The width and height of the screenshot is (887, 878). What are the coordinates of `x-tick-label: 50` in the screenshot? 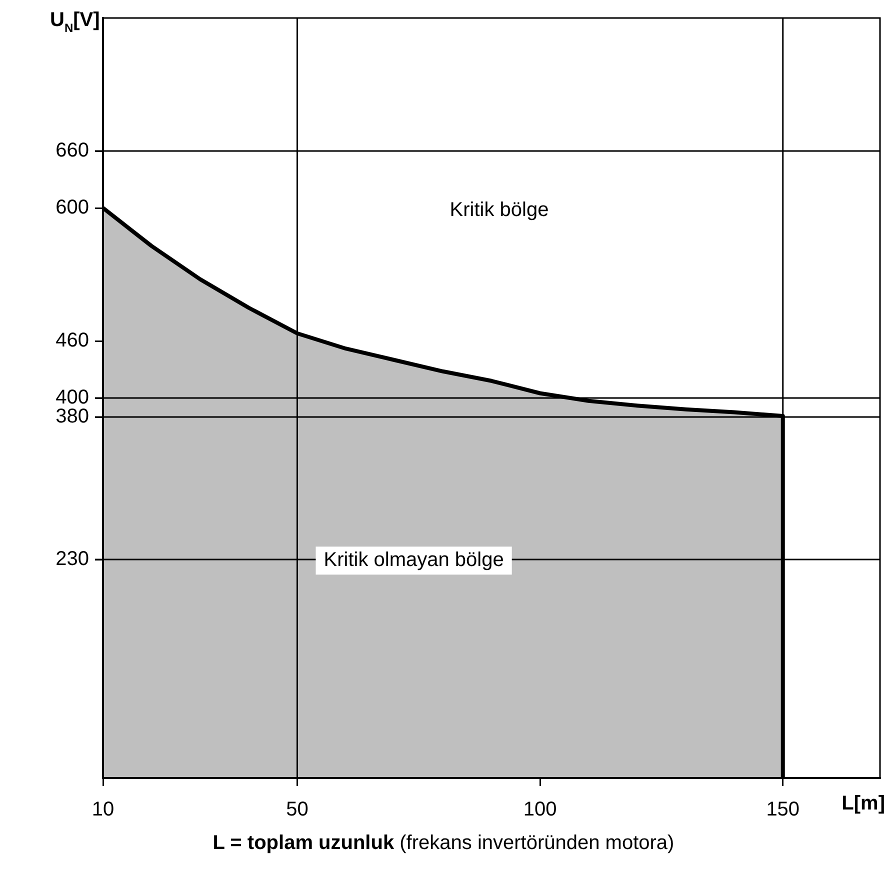 It's located at (297, 809).